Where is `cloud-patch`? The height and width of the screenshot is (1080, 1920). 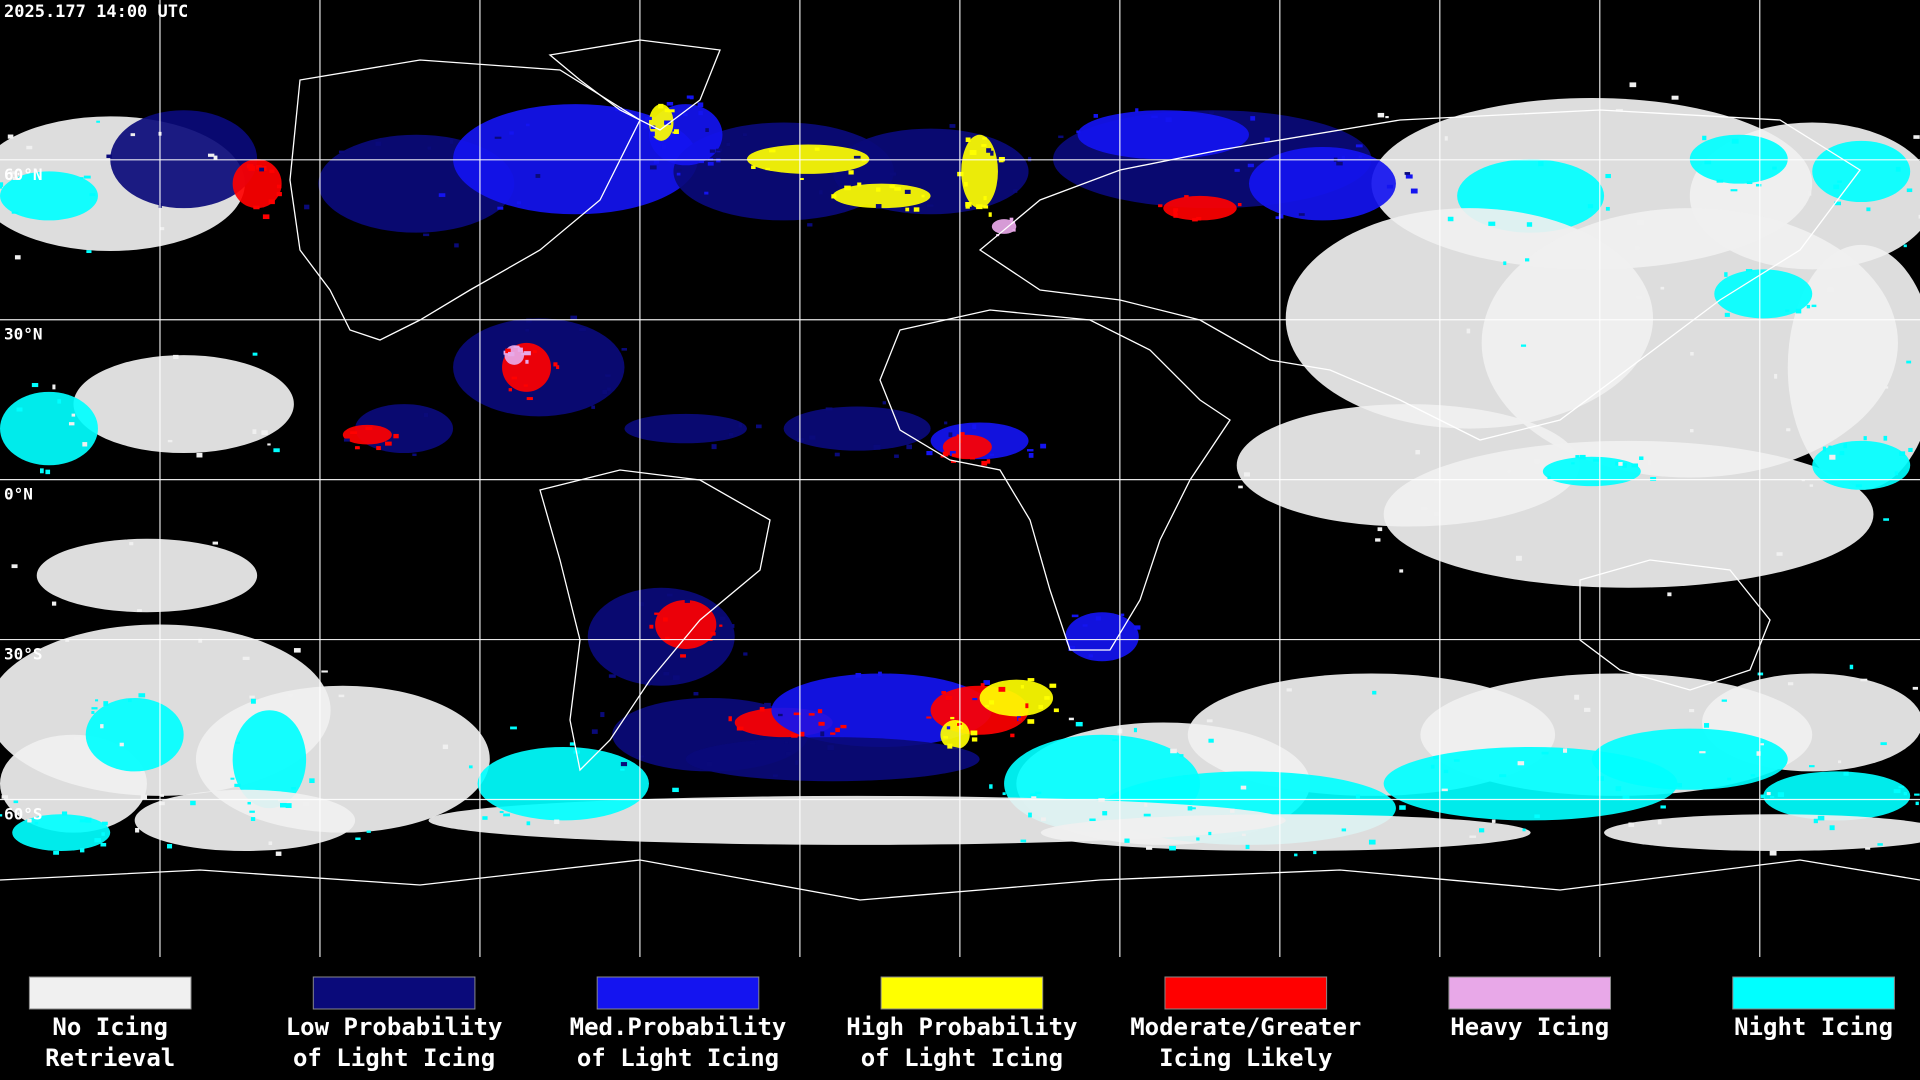 cloud-patch is located at coordinates (367, 434).